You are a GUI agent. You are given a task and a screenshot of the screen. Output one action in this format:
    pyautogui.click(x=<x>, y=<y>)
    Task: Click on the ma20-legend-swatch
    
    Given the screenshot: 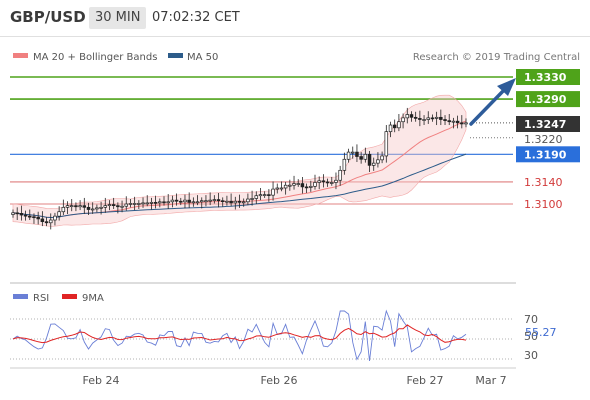 What is the action you would take?
    pyautogui.click(x=20, y=55)
    